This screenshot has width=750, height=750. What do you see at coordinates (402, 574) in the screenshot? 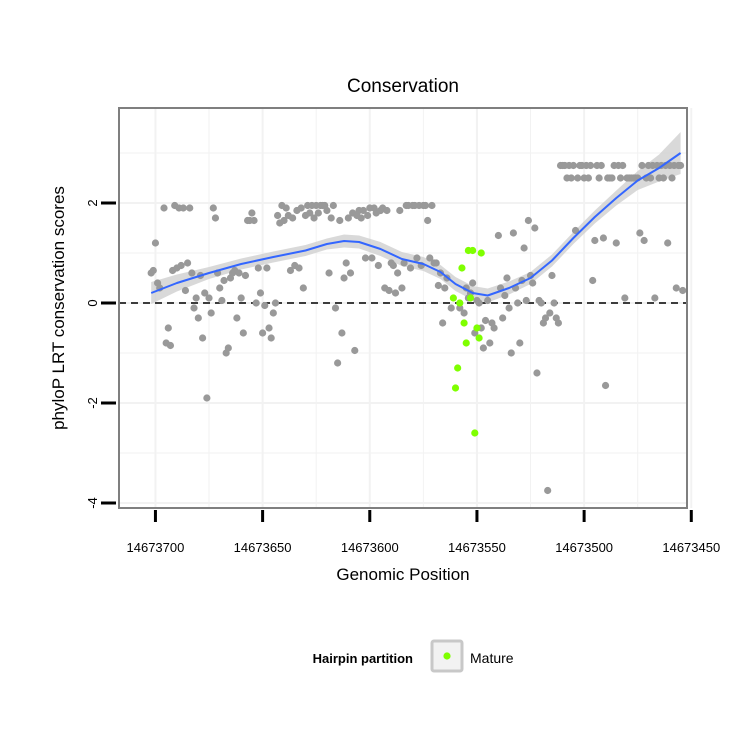
I see `x-axis-label: Genomic Position` at bounding box center [402, 574].